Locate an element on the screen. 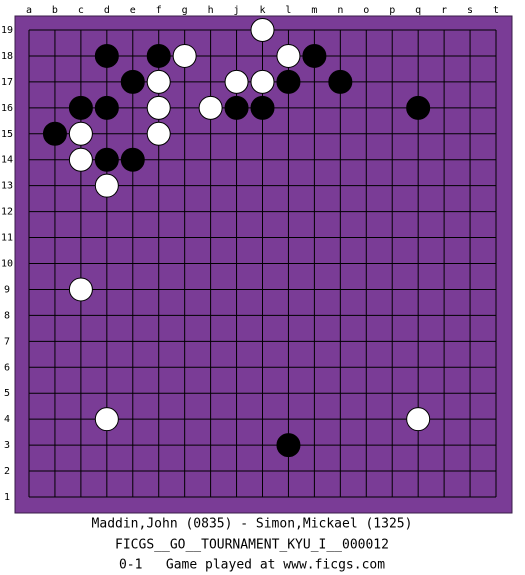 The image size is (525, 575). row-label: 1 is located at coordinates (7, 497).